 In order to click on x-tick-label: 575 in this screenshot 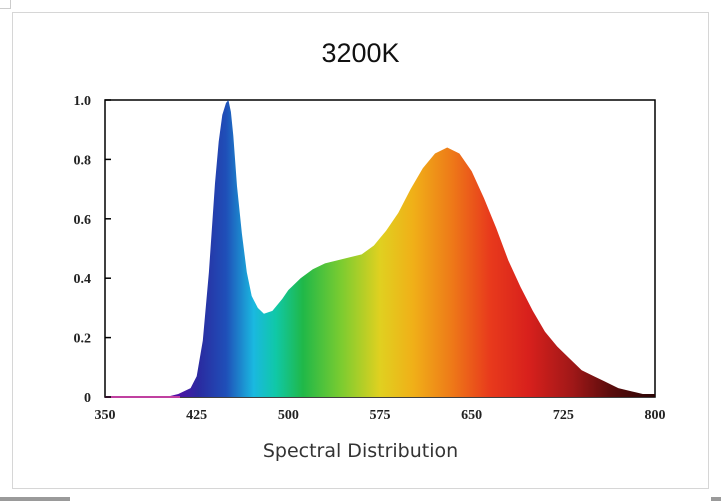, I will do `click(380, 415)`.